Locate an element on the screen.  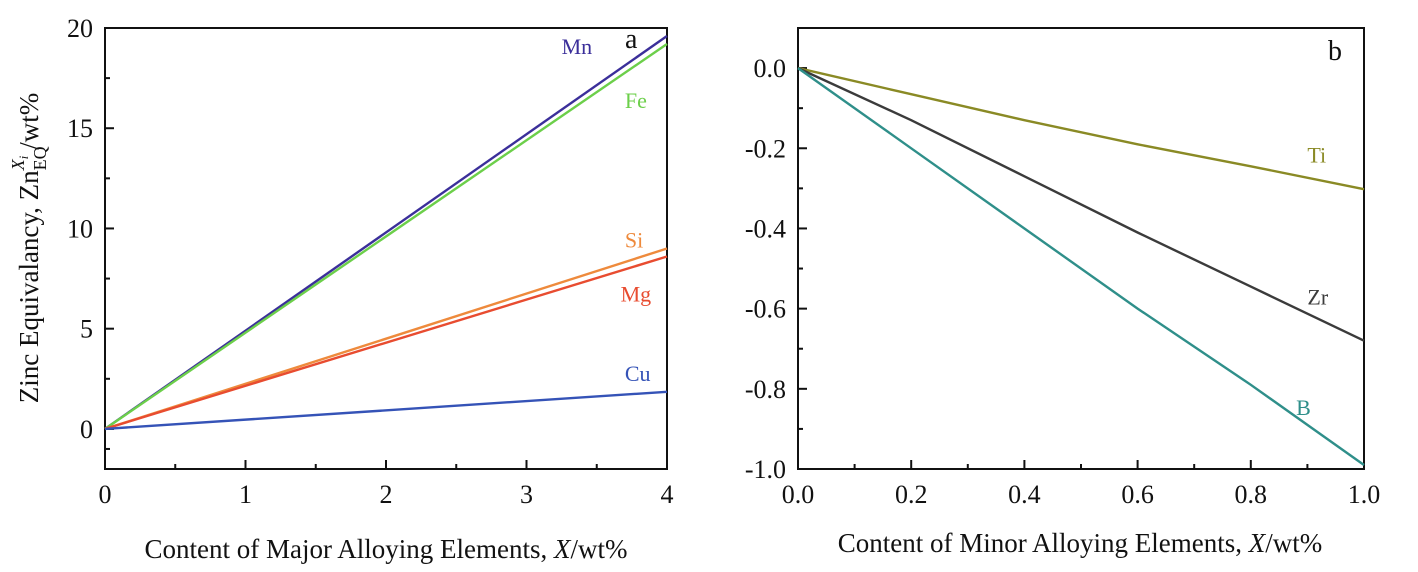
x-tick-label-b: 0.4 is located at coordinates (1024, 494).